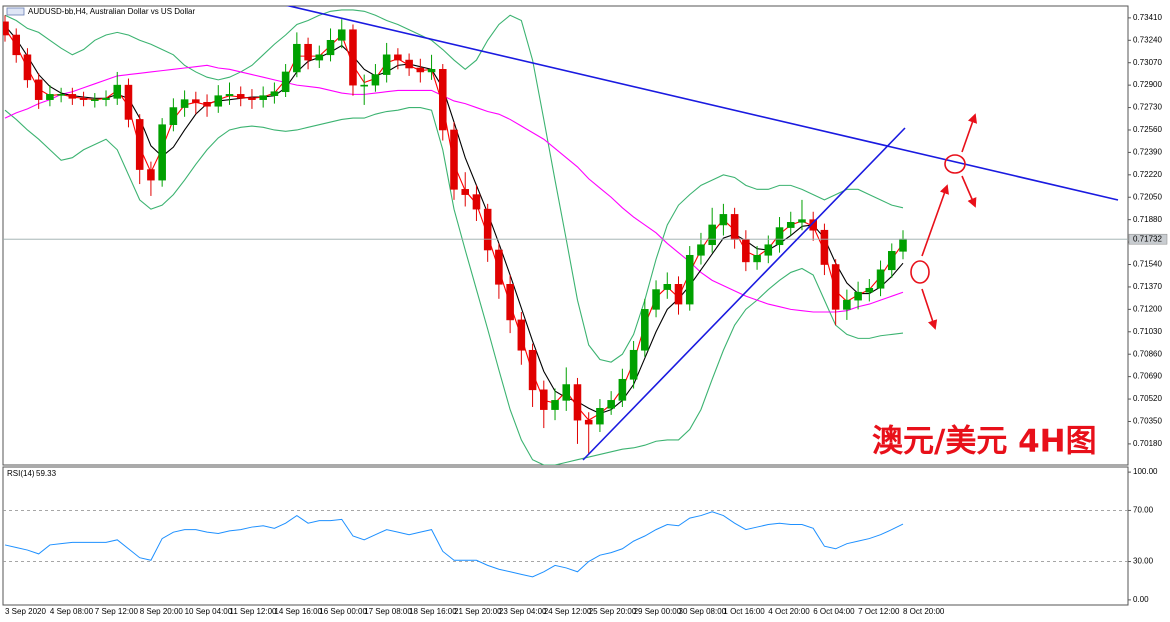  What do you see at coordinates (72, 611) in the screenshot?
I see `x-tick-label: 4 Sep 08:00` at bounding box center [72, 611].